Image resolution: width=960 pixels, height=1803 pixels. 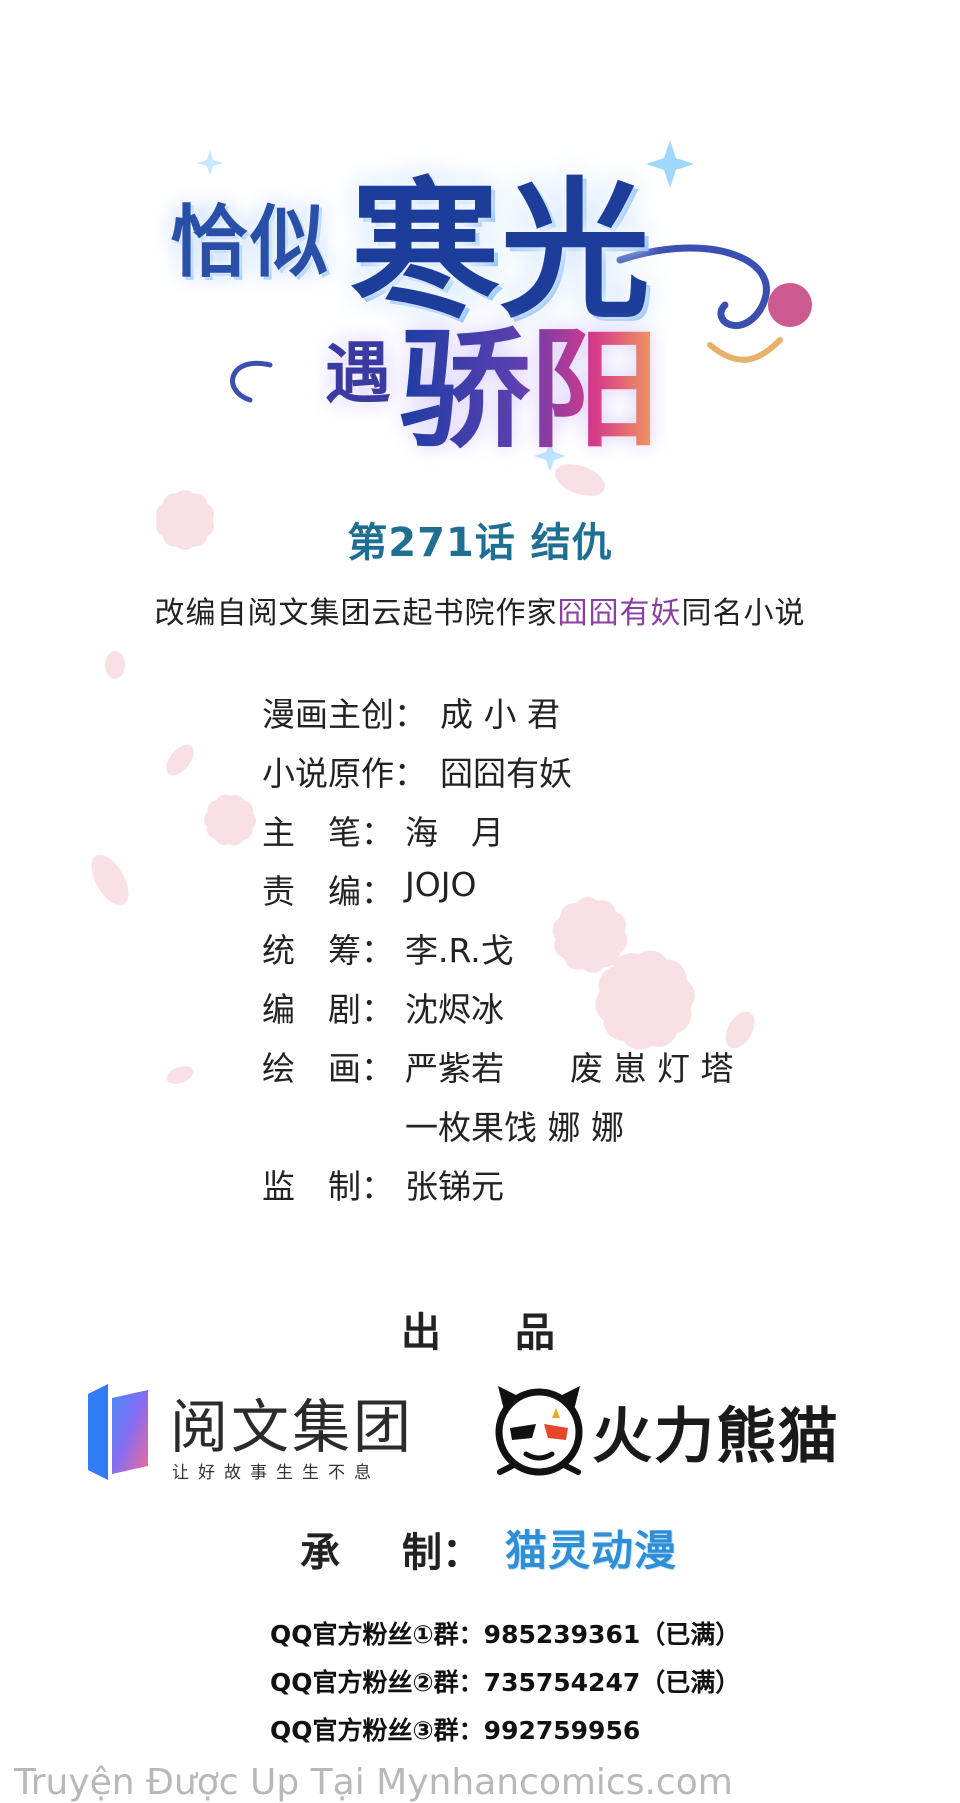 What do you see at coordinates (537, 1333) in the screenshot?
I see `produced-by-char-2: 品` at bounding box center [537, 1333].